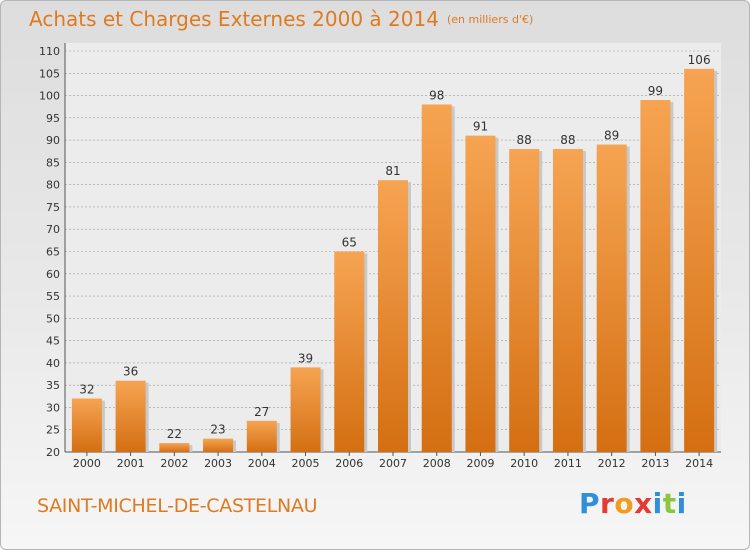 Image resolution: width=750 pixels, height=550 pixels. I want to click on x-tick-label: 2013, so click(655, 463).